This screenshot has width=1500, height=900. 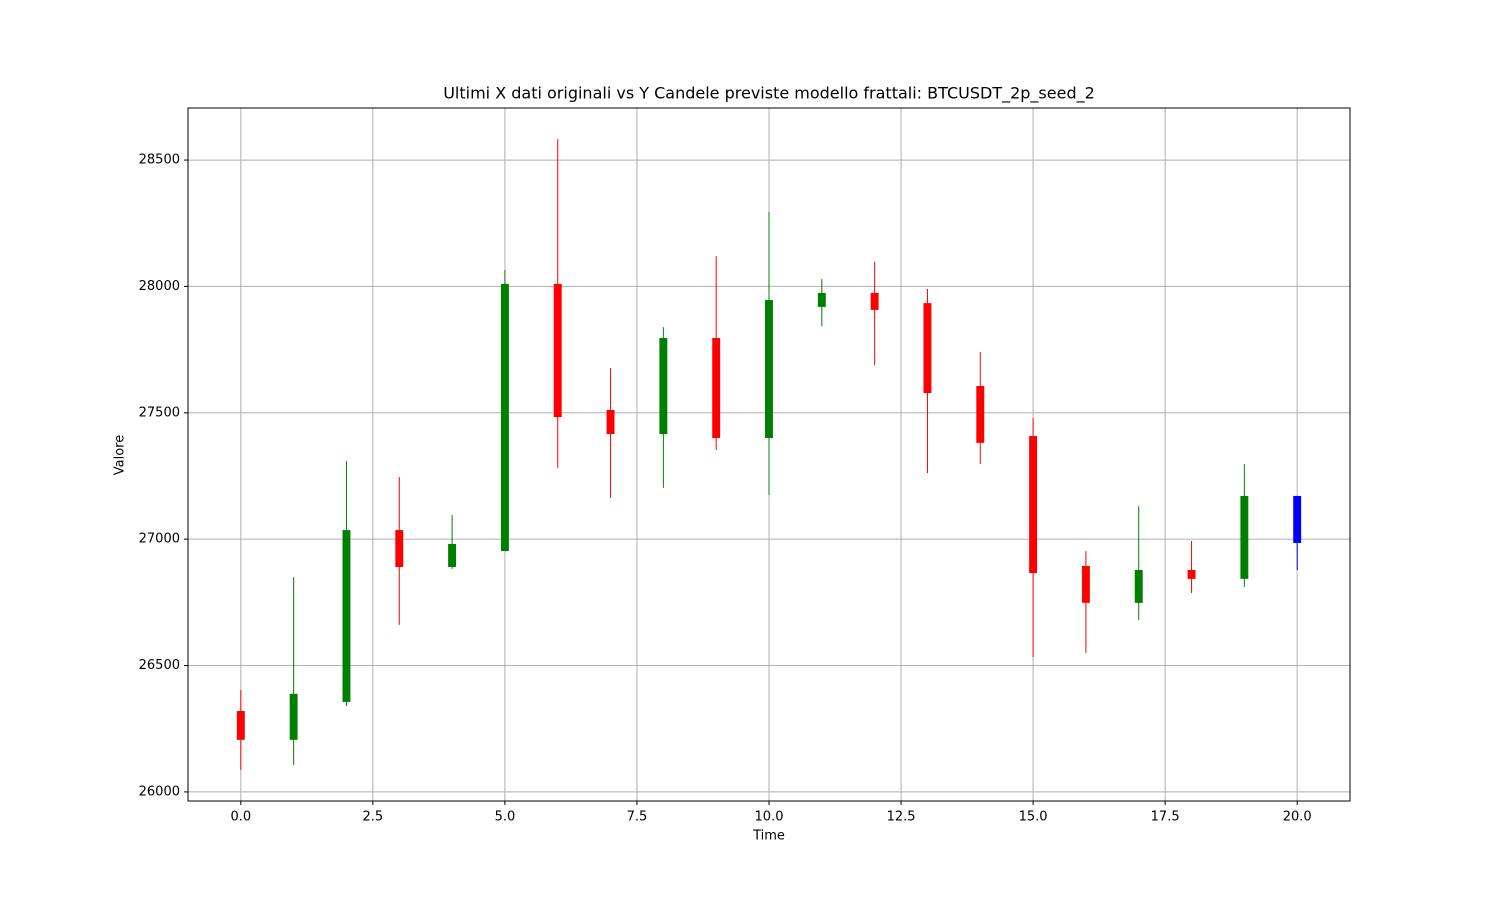 I want to click on x-tick-label: 20.0, so click(x=1297, y=817).